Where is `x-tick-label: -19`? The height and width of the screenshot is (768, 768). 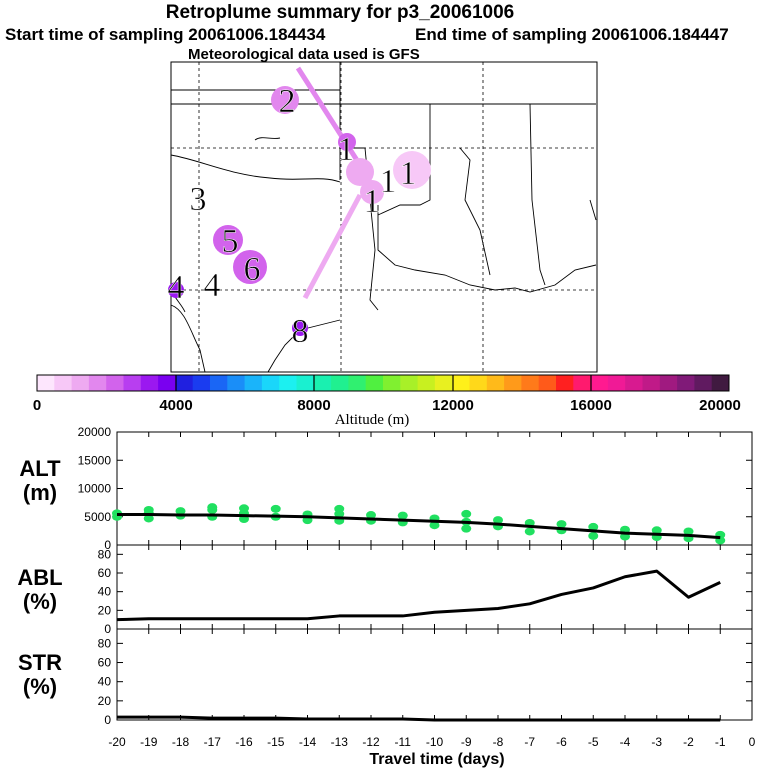
x-tick-label: -19 is located at coordinates (149, 742).